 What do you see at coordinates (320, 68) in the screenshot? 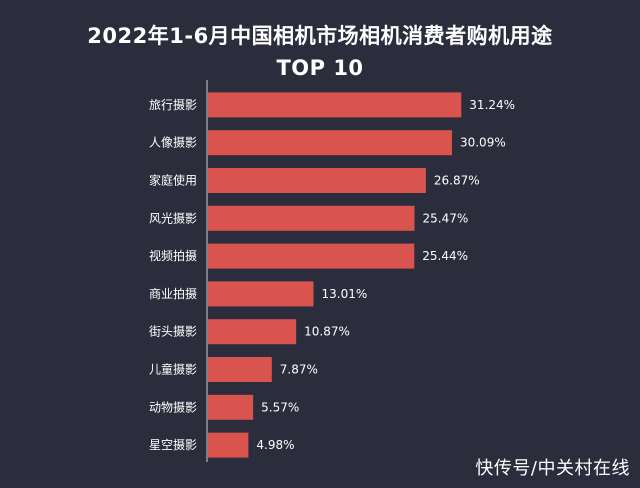
I see `chart-subtitle: TOP 10` at bounding box center [320, 68].